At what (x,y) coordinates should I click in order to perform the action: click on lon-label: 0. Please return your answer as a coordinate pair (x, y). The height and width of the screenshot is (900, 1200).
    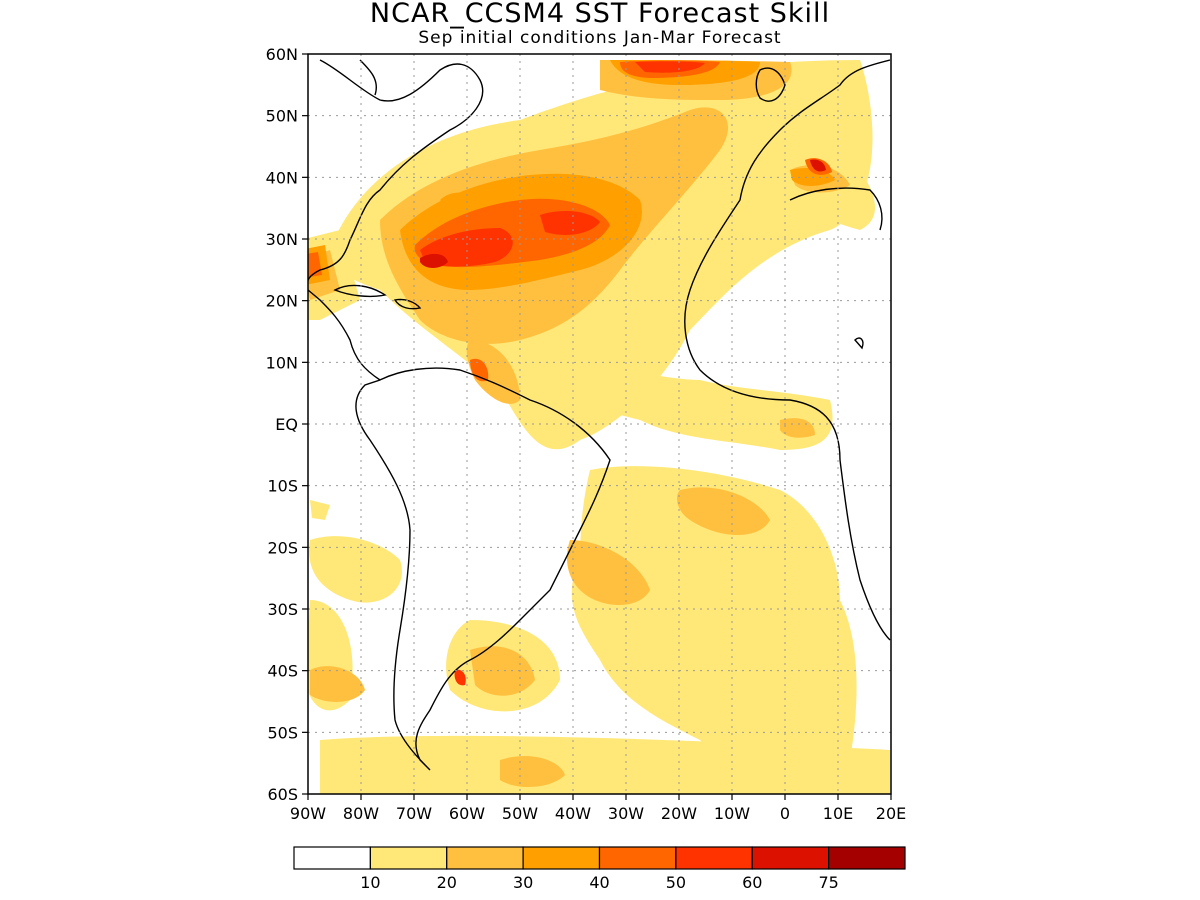
    Looking at the image, I should click on (785, 813).